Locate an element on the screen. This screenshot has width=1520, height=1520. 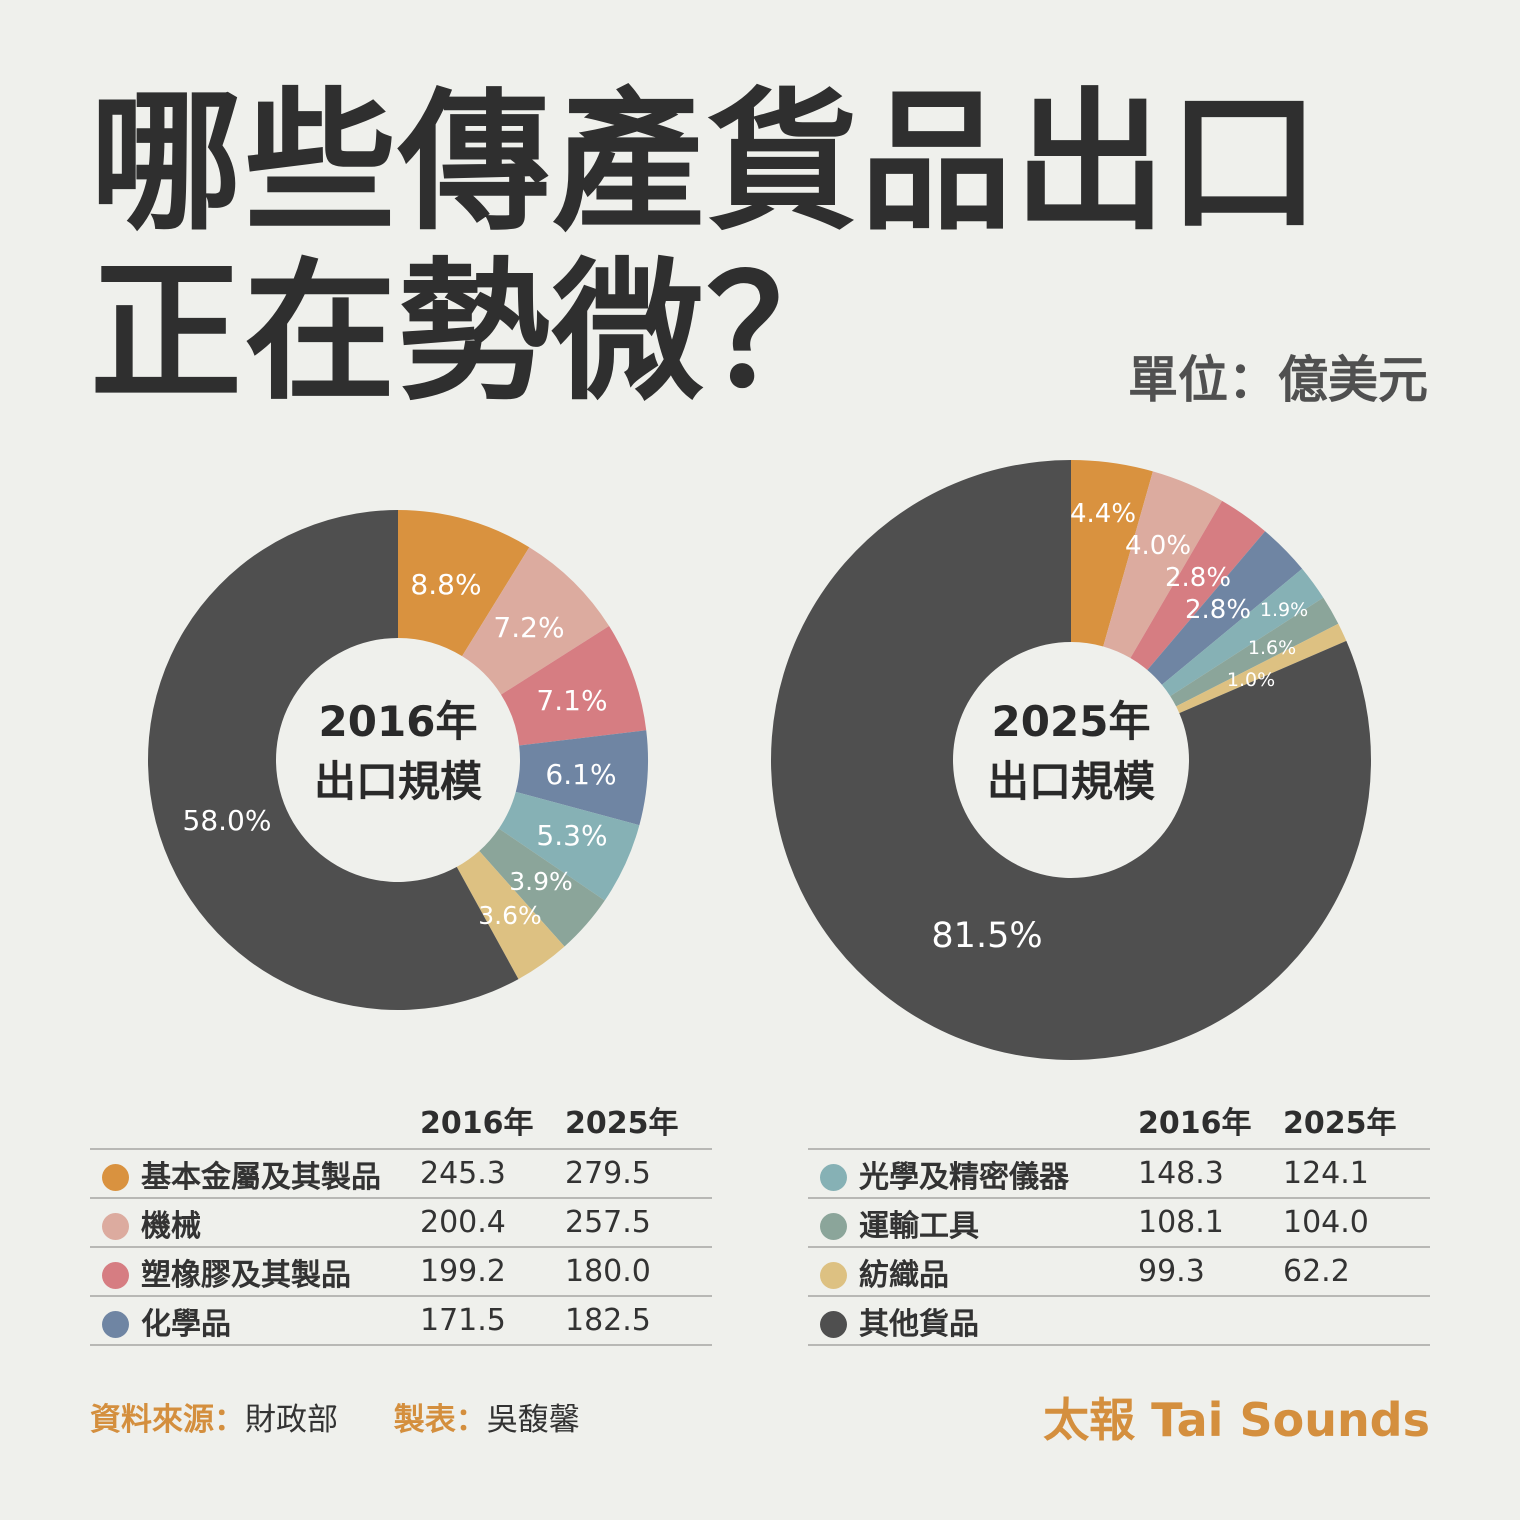
source-key: 資料來源： is located at coordinates (167, 1420).